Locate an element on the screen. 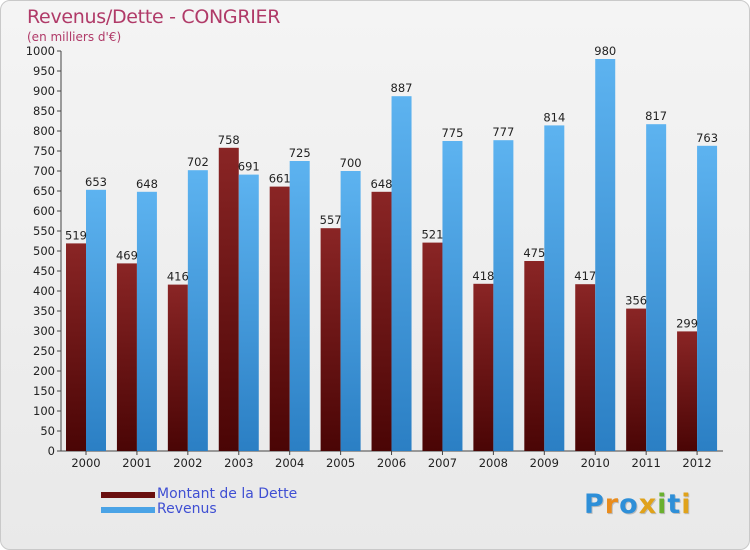  bar-dette-2001 is located at coordinates (126, 357).